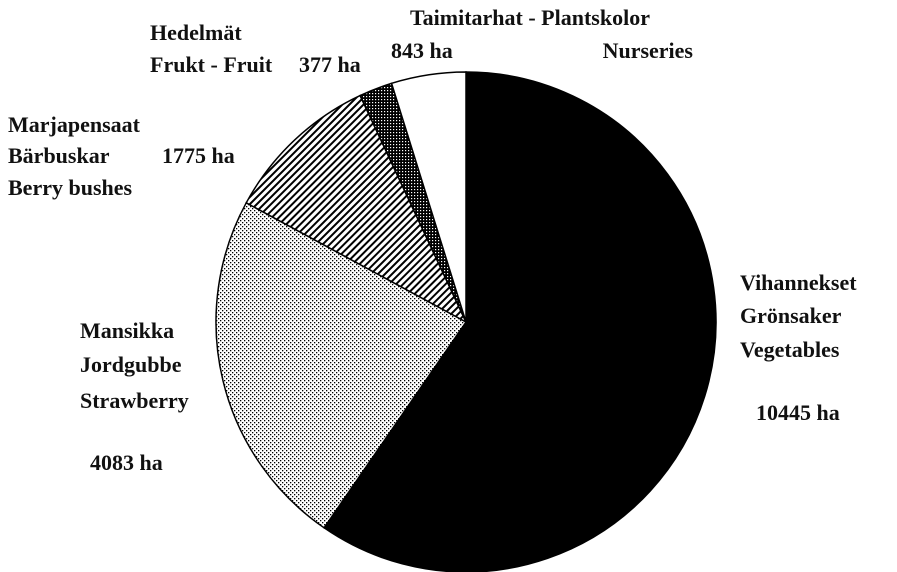 Image resolution: width=897 pixels, height=572 pixels. What do you see at coordinates (648, 50) in the screenshot?
I see `slice-label: Nurseries` at bounding box center [648, 50].